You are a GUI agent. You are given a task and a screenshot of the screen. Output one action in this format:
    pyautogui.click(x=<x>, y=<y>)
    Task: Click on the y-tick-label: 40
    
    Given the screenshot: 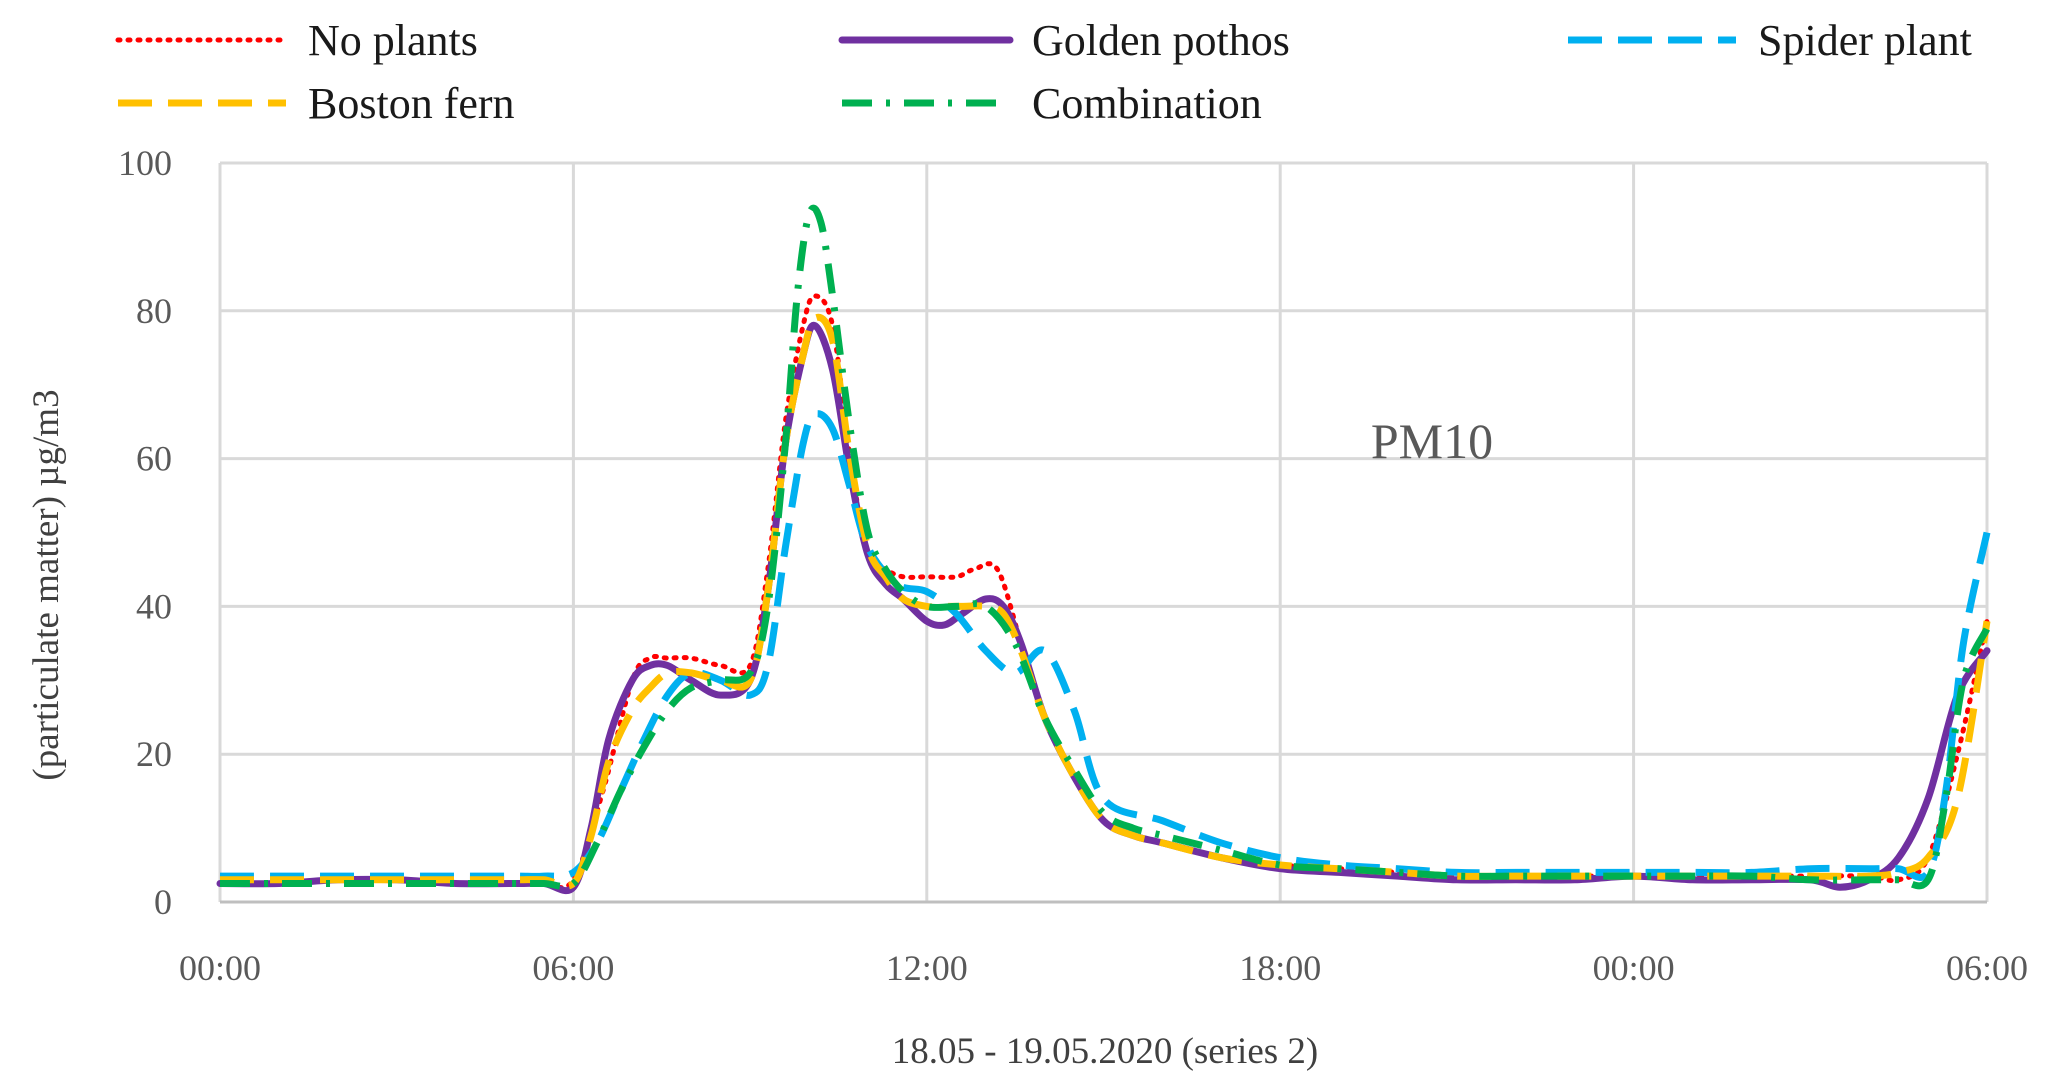 What is the action you would take?
    pyautogui.click(x=154, y=606)
    